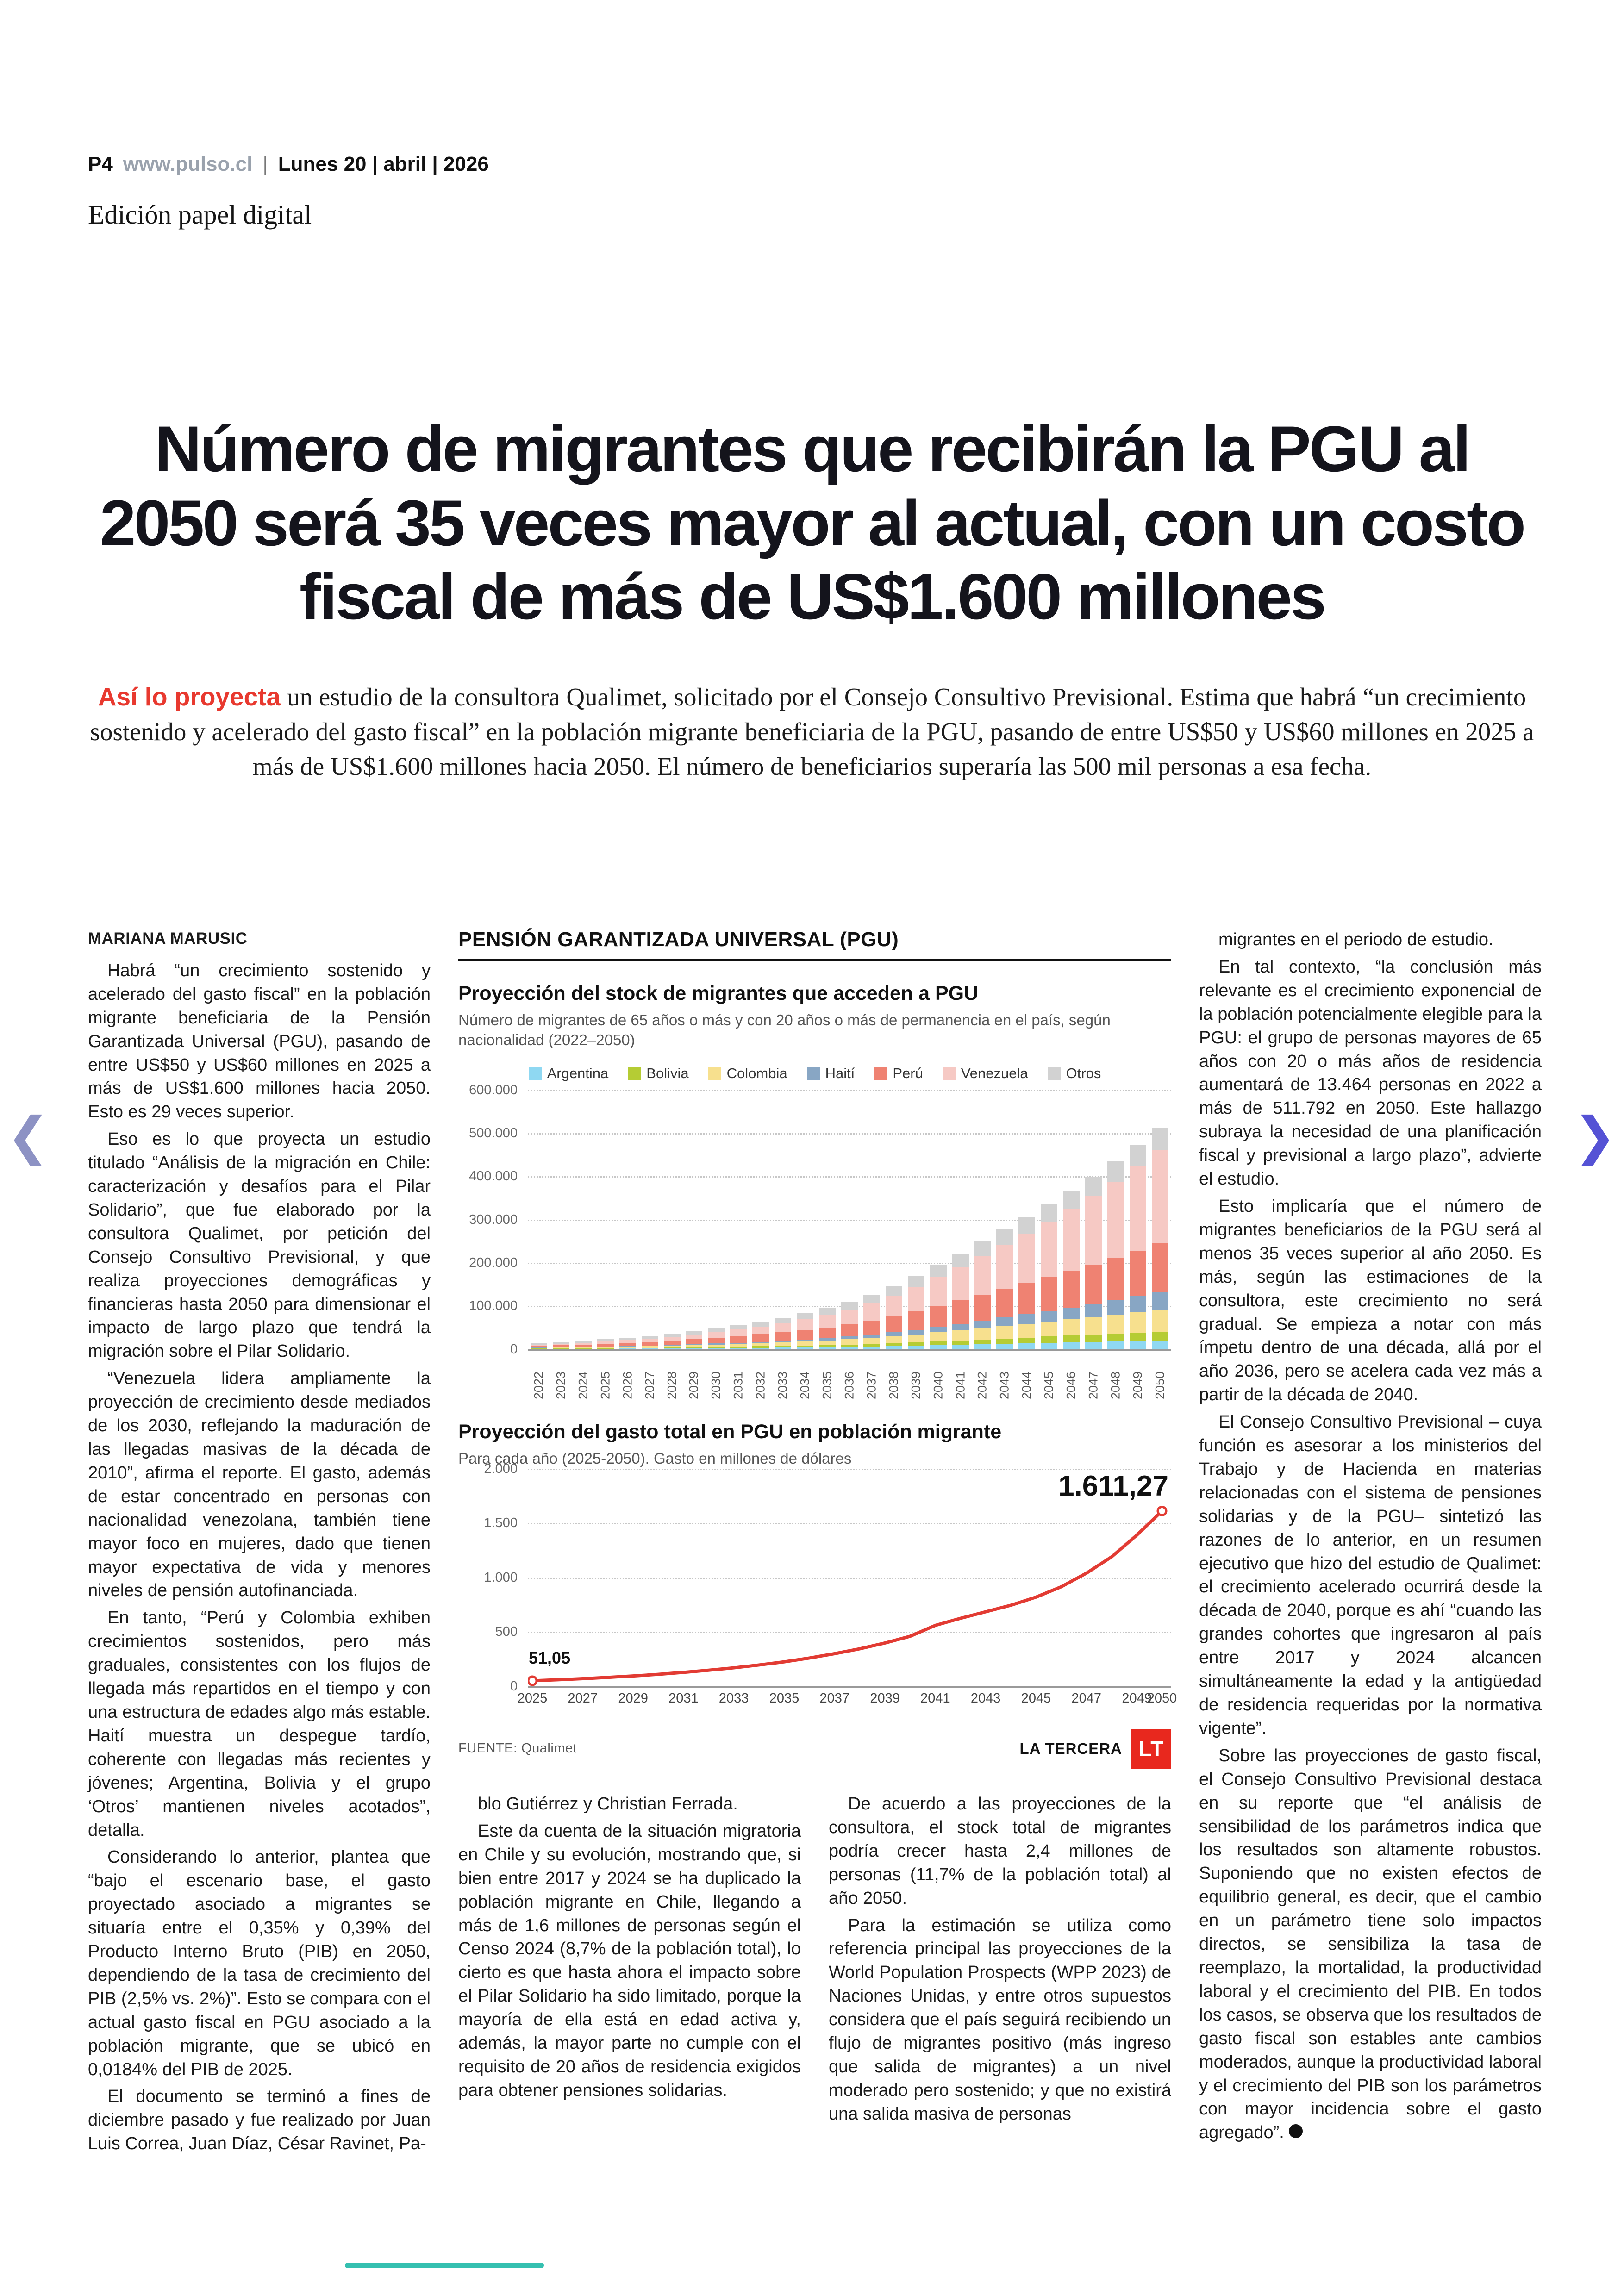 The height and width of the screenshot is (2295, 1624). What do you see at coordinates (1151, 1748) in the screenshot?
I see `la-tercera-logo: LT` at bounding box center [1151, 1748].